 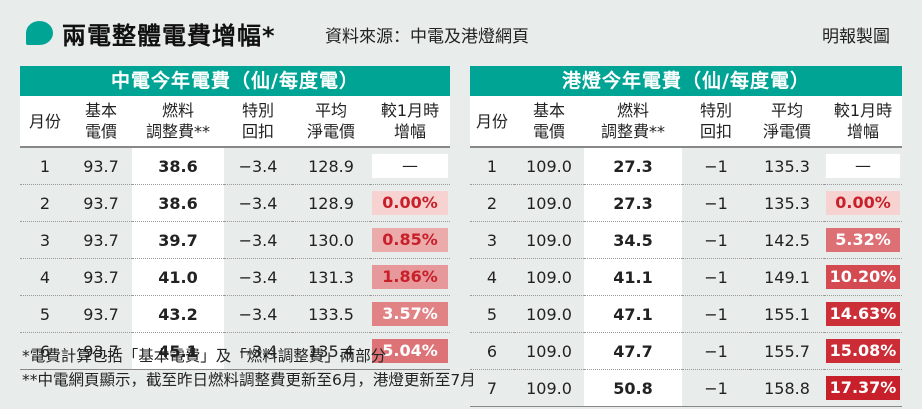 I want to click on table-row: 2 93.7 38.6 −3.4 128.9 0.00%, so click(x=235, y=203).